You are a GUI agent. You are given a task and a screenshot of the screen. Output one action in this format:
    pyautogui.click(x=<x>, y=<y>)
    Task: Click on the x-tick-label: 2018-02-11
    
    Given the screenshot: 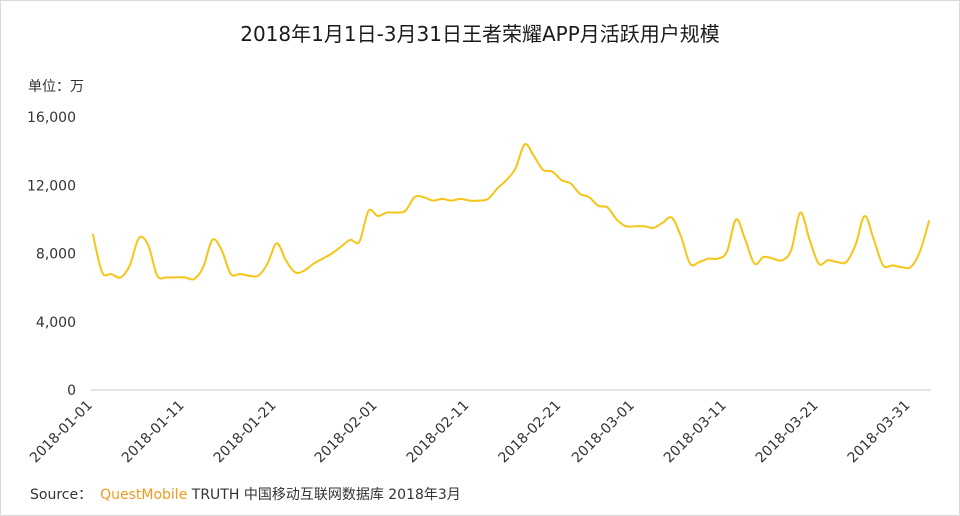 What is the action you would take?
    pyautogui.click(x=438, y=432)
    